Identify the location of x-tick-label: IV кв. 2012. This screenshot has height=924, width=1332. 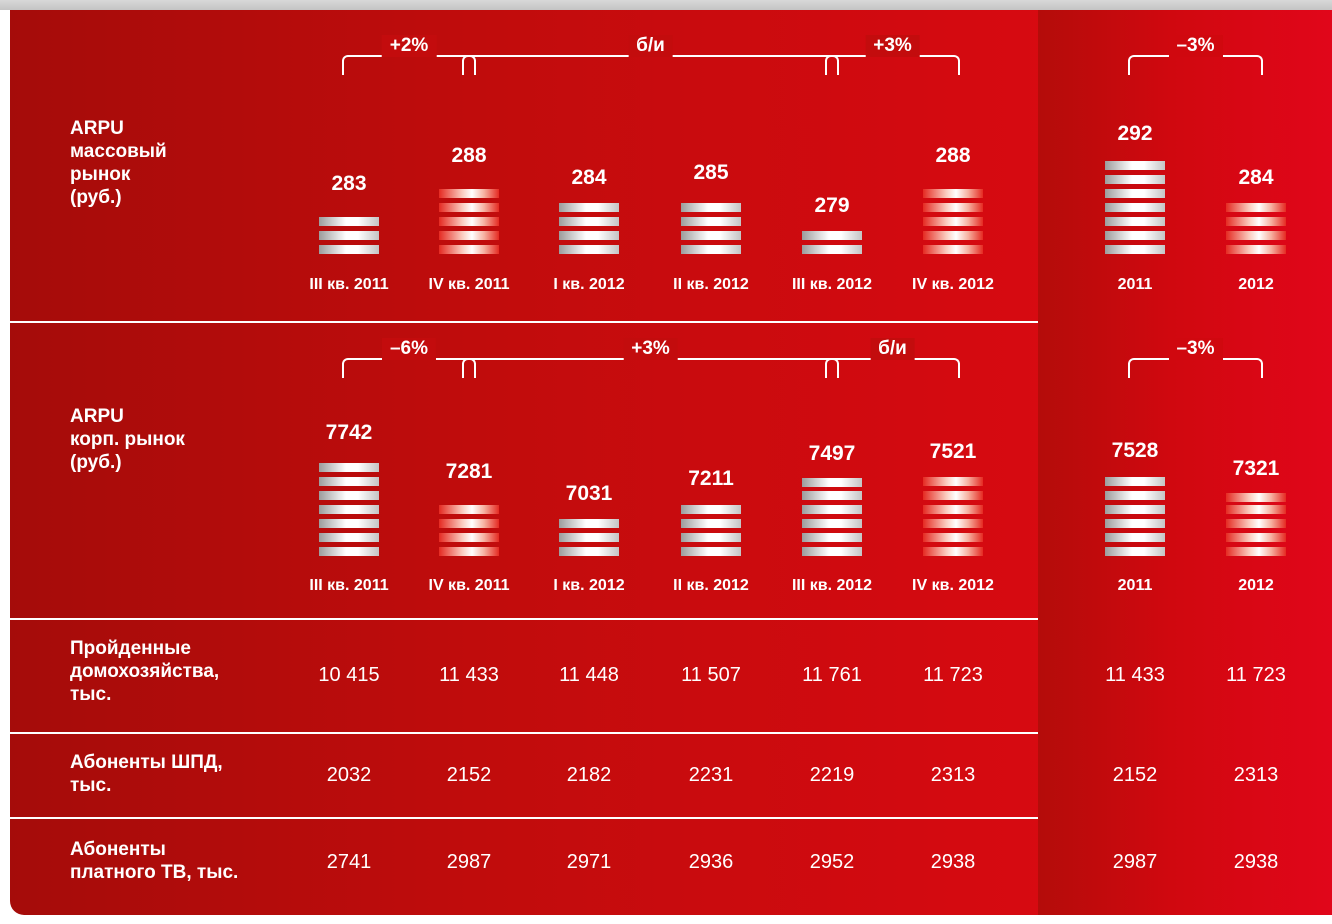
(953, 284).